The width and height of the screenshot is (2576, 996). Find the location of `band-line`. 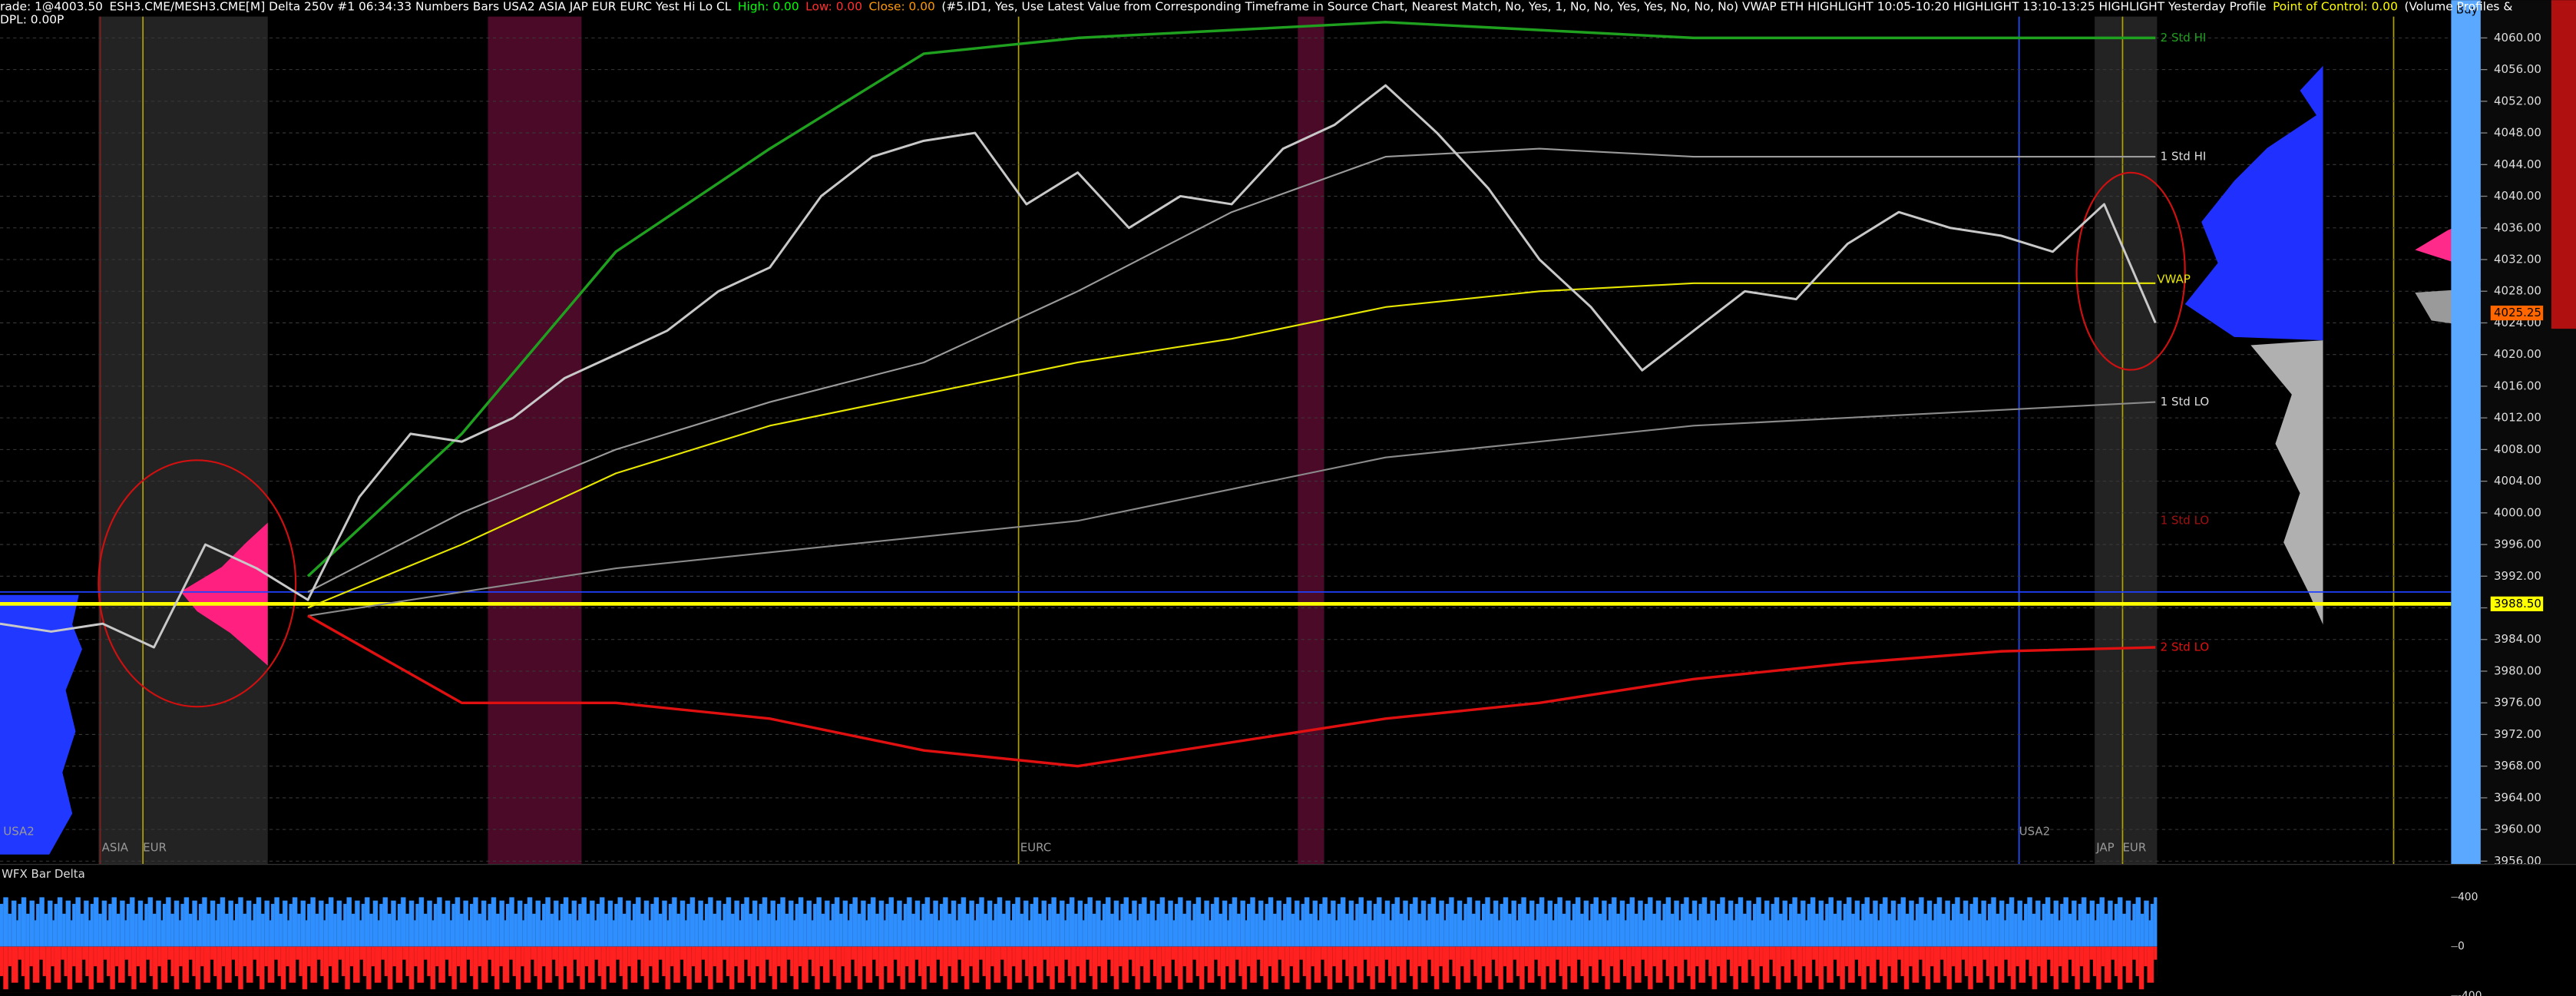

band-line is located at coordinates (1231, 691).